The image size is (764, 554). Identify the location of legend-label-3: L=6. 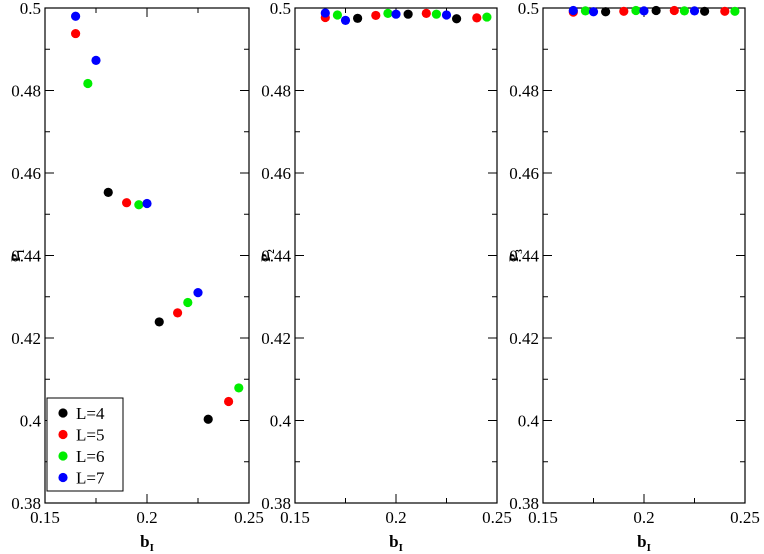
(90, 456).